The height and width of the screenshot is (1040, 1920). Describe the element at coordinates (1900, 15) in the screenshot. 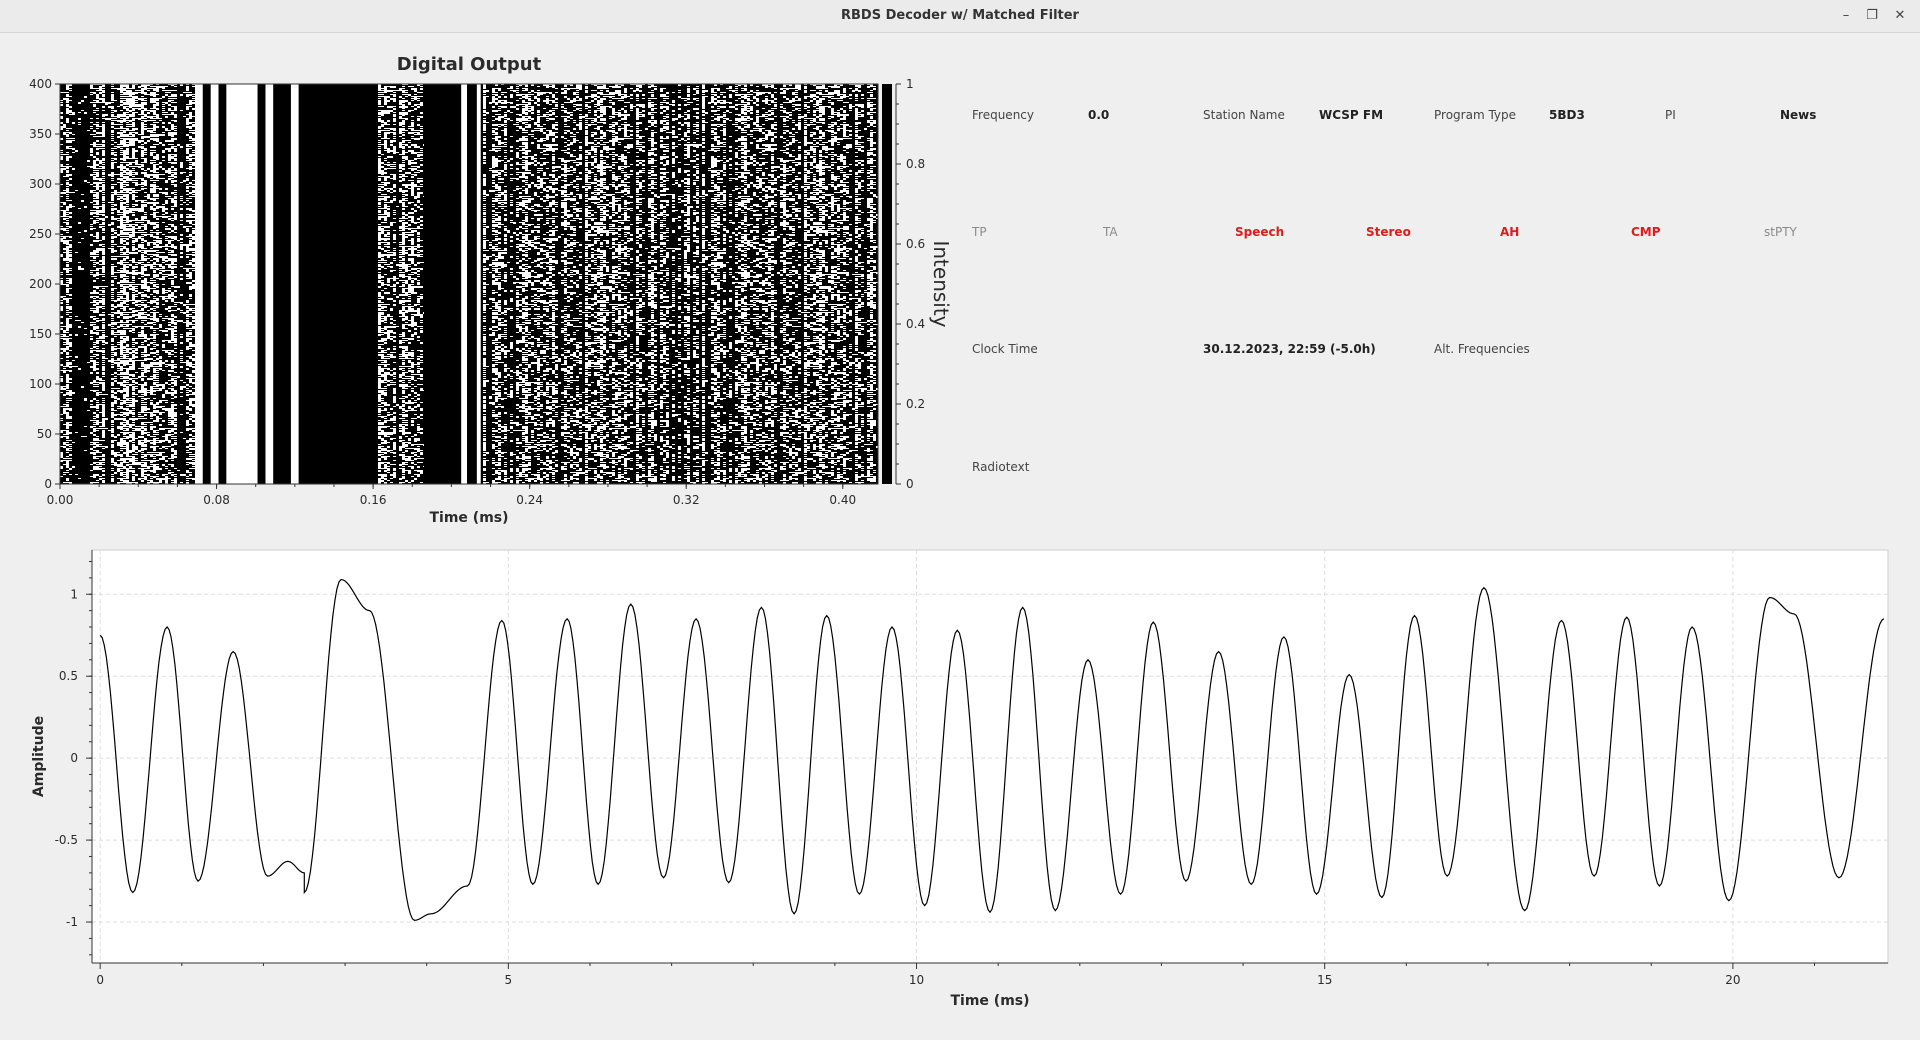

I see `close-icon: ✕` at that location.